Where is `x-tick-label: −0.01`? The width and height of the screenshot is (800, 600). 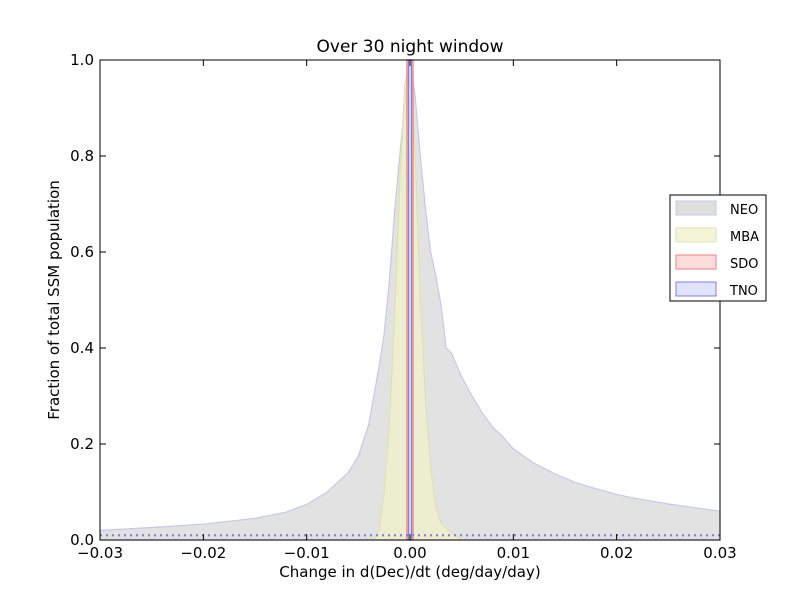
x-tick-label: −0.01 is located at coordinates (307, 553).